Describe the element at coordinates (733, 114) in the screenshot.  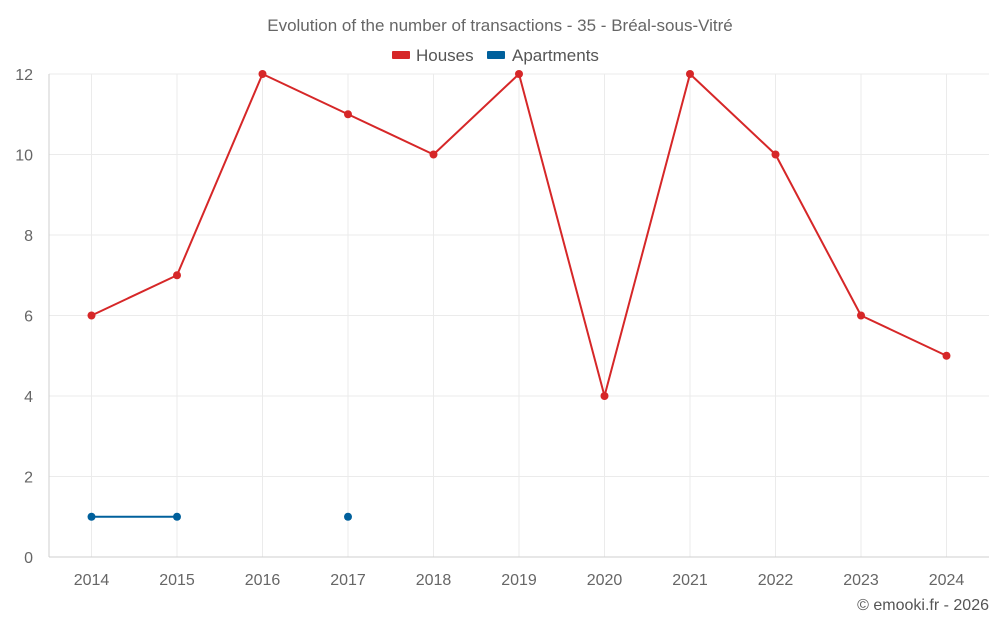
I see `line-segment-houses-2021` at that location.